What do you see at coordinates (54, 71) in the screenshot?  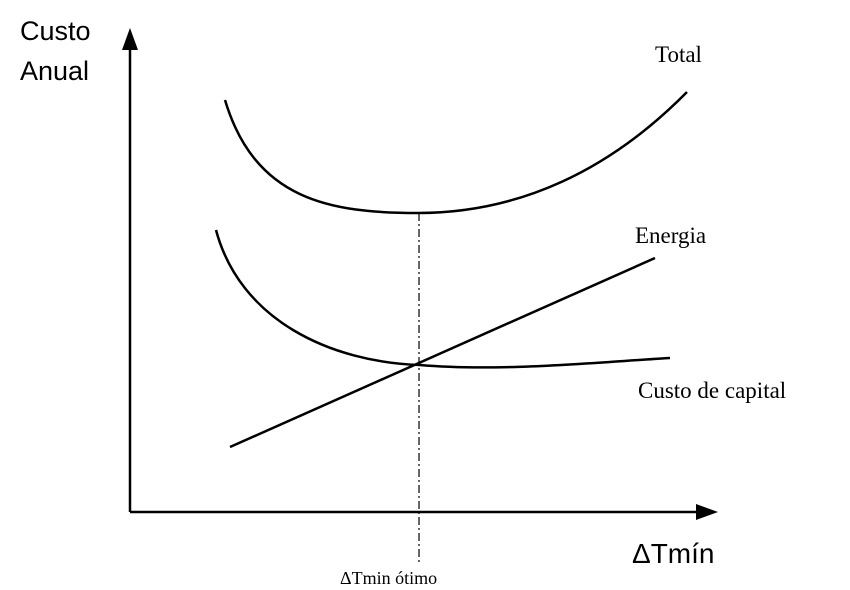 I see `y-axis-label: Anual` at bounding box center [54, 71].